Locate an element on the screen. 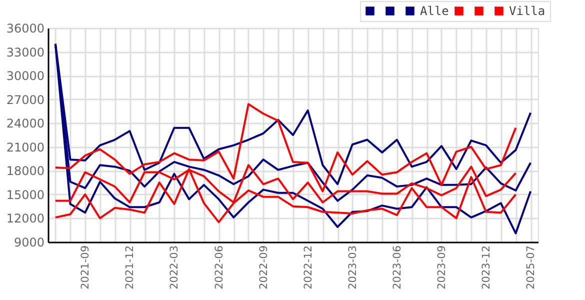 Image resolution: width=585 pixels, height=300 pixels. x-tick-label: 2022-09 is located at coordinates (264, 268).